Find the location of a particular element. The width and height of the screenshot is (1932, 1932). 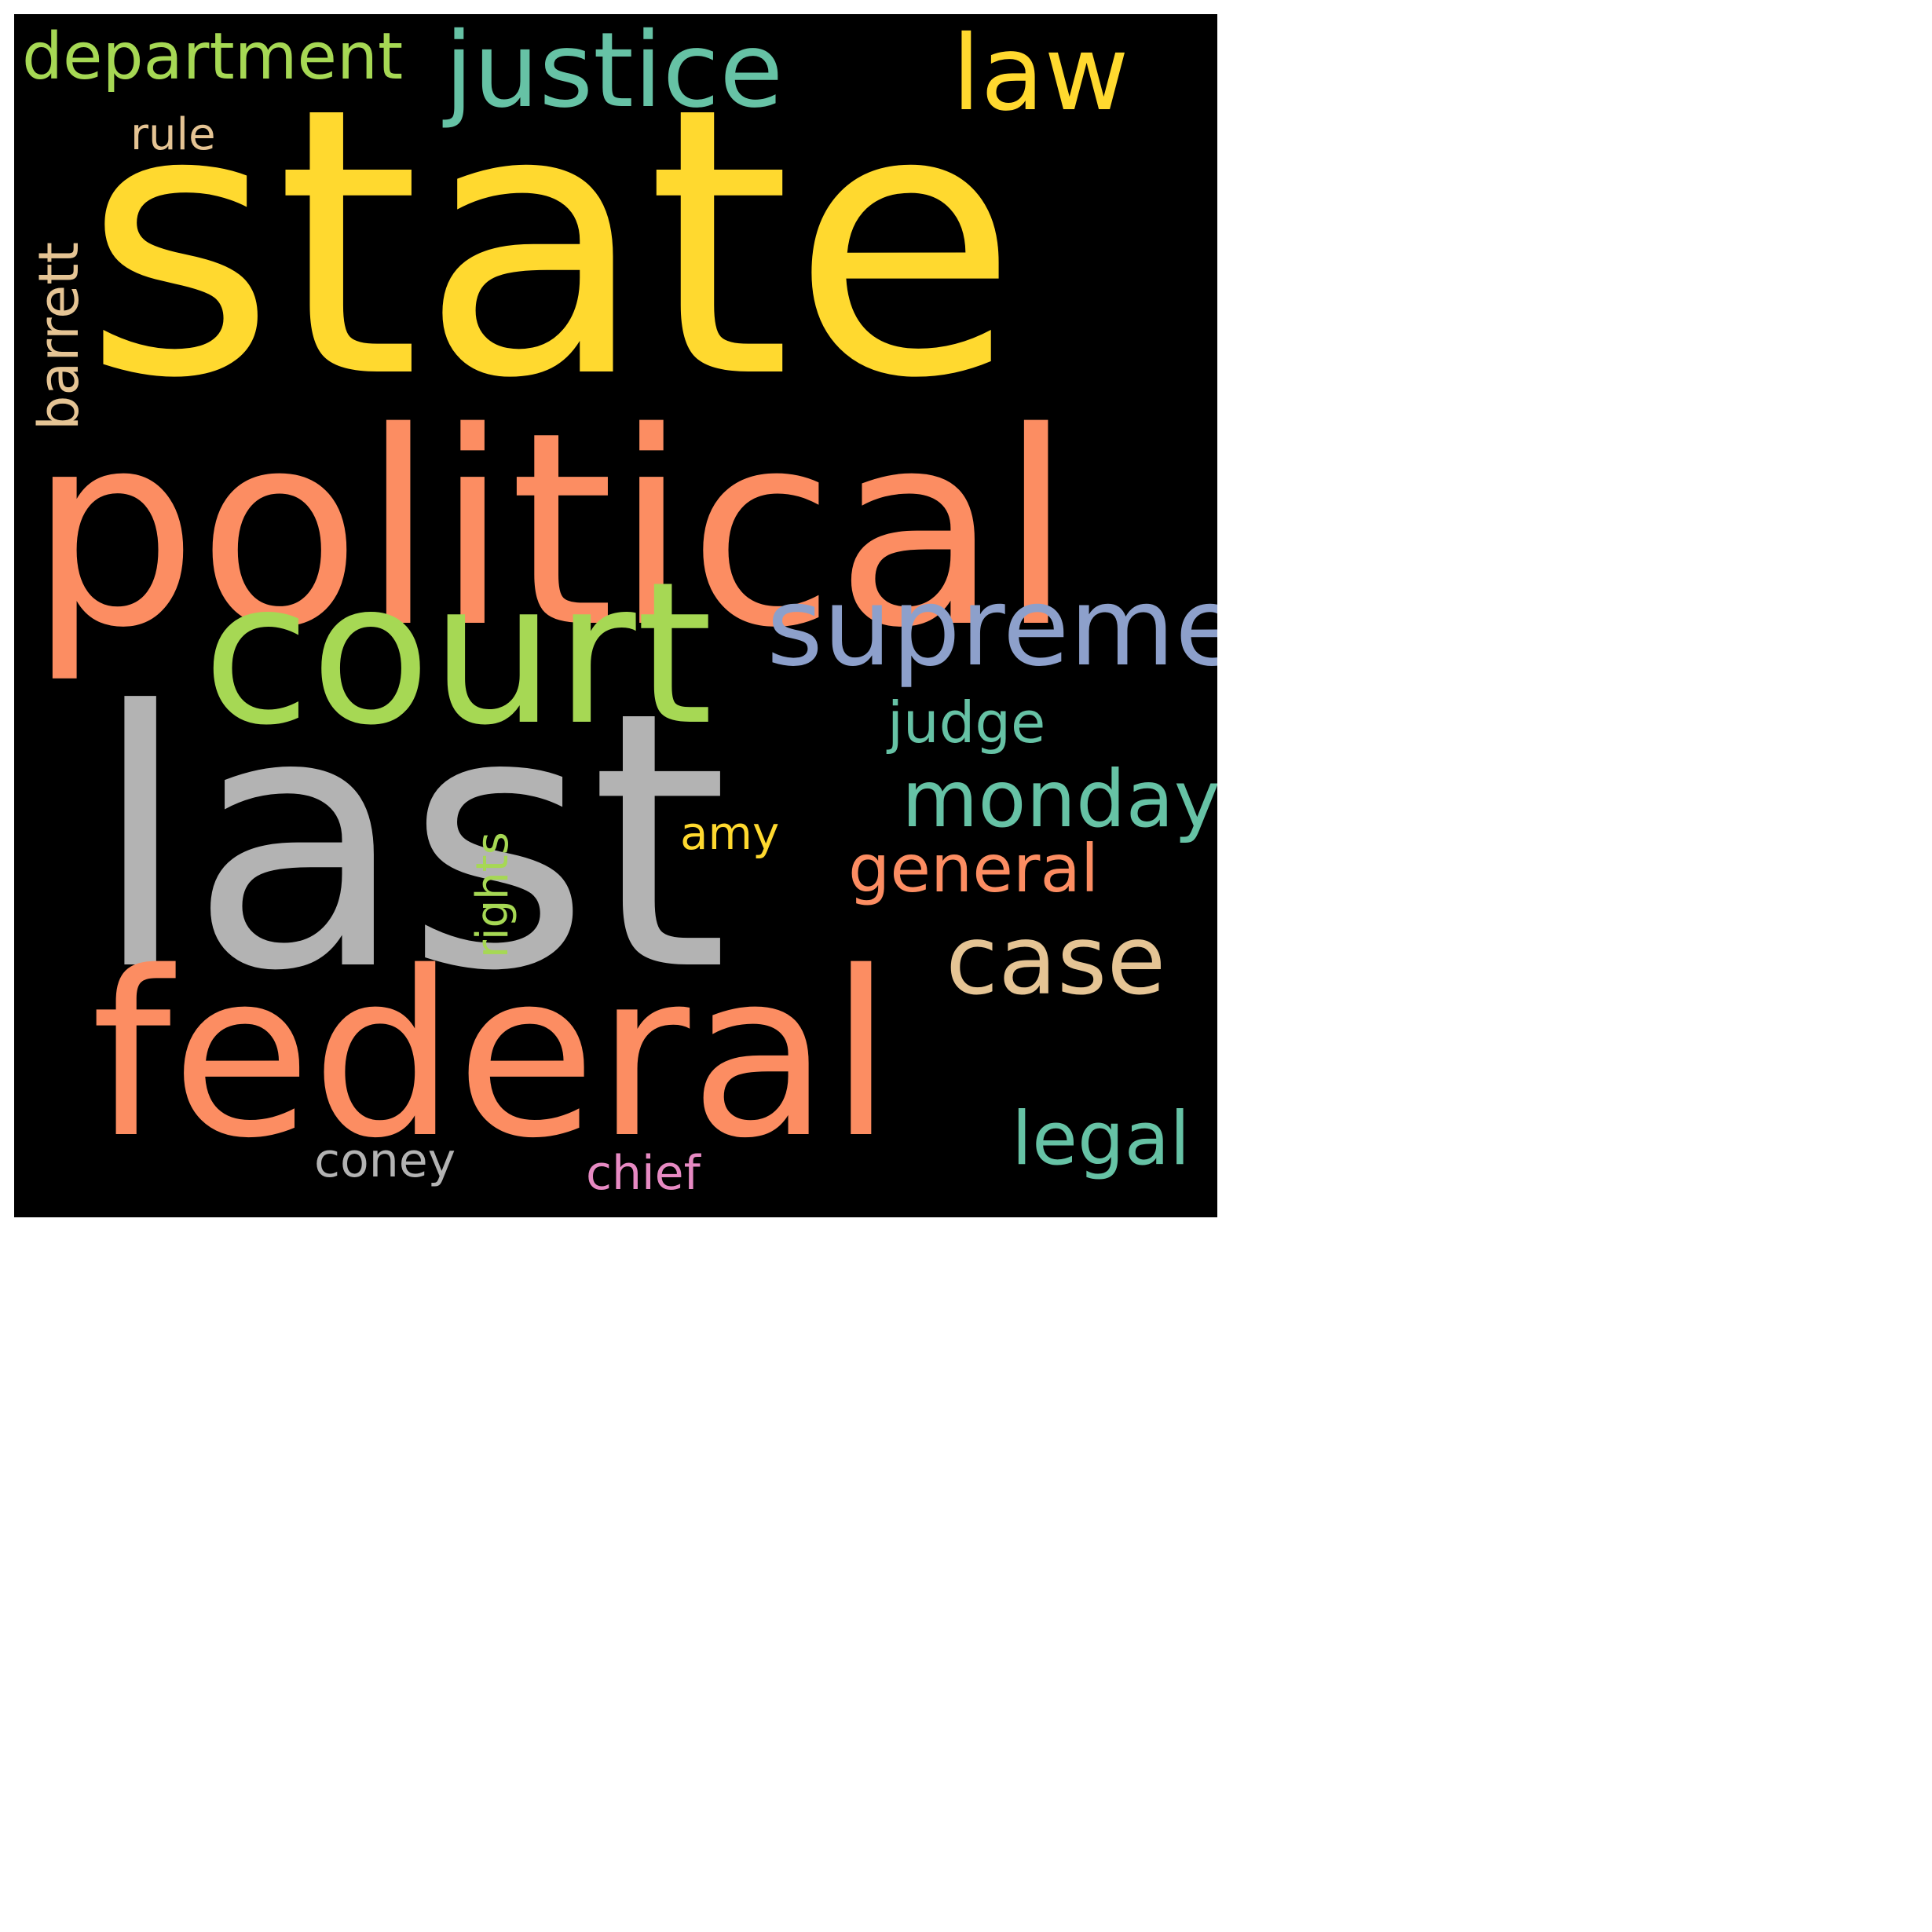

word-last: last is located at coordinates (410, 842).